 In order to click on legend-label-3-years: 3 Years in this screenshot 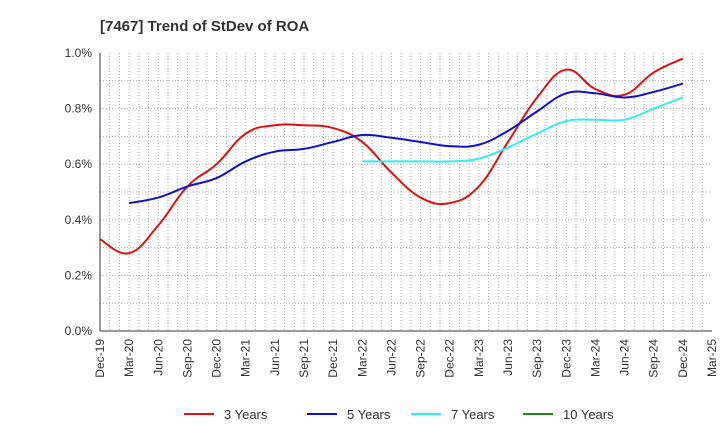, I will do `click(246, 414)`.